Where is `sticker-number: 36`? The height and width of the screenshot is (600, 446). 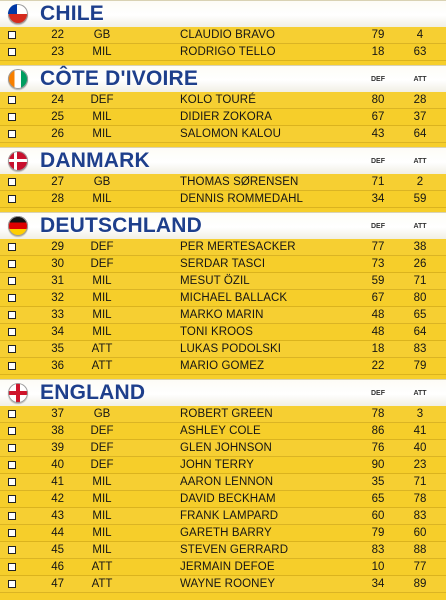
sticker-number: 36 is located at coordinates (57, 366).